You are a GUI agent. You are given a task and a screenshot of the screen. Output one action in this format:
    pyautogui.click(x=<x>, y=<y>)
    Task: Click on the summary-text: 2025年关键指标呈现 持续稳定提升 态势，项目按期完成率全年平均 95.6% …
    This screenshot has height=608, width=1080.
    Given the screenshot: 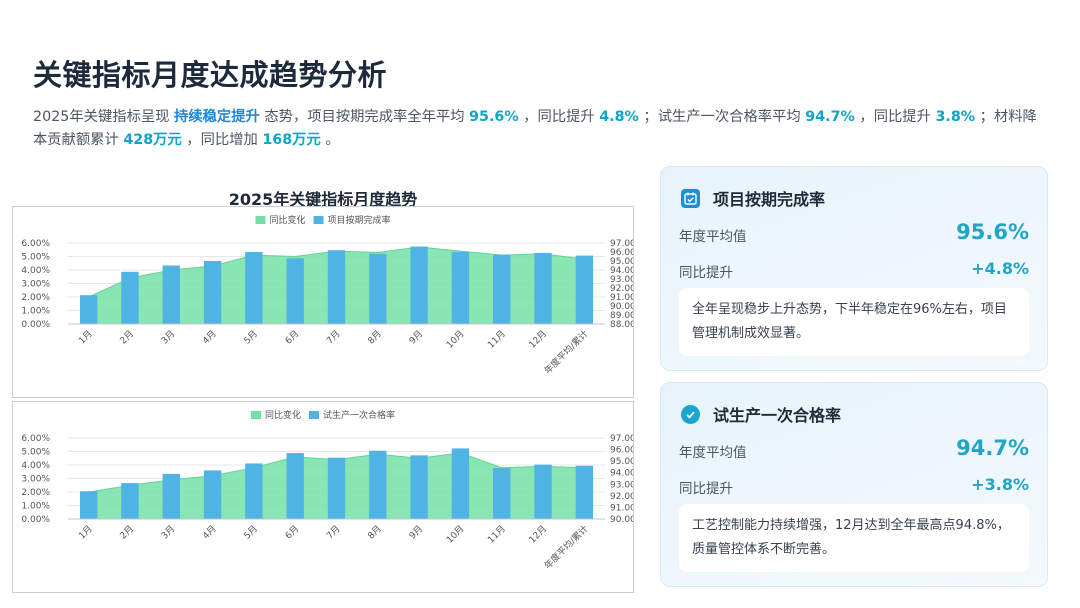 What is the action you would take?
    pyautogui.click(x=540, y=129)
    